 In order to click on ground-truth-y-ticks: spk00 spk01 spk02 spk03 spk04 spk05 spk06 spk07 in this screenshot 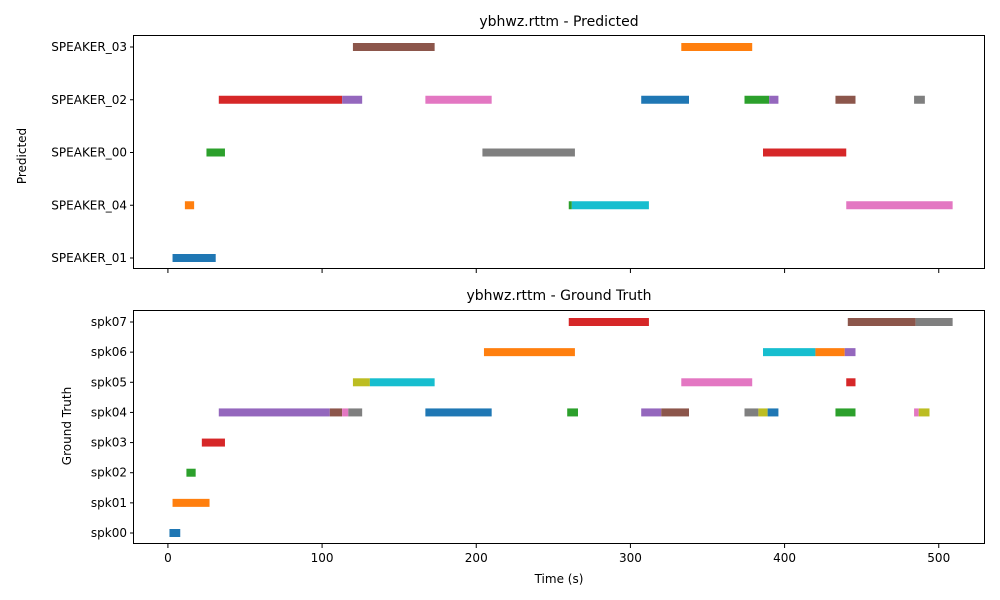, I will do `click(112, 427)`.